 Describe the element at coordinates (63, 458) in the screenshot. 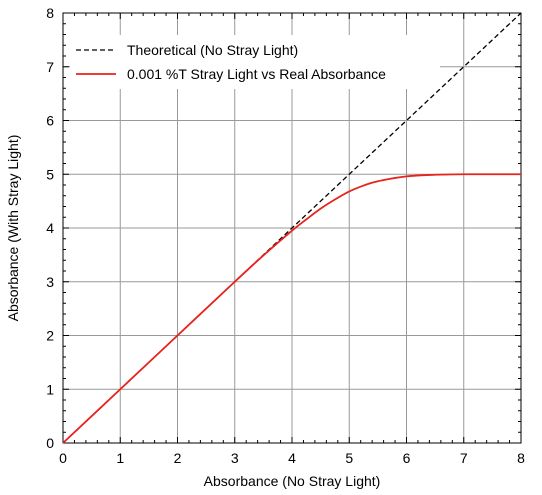

I see `x-tick-label: 0` at that location.